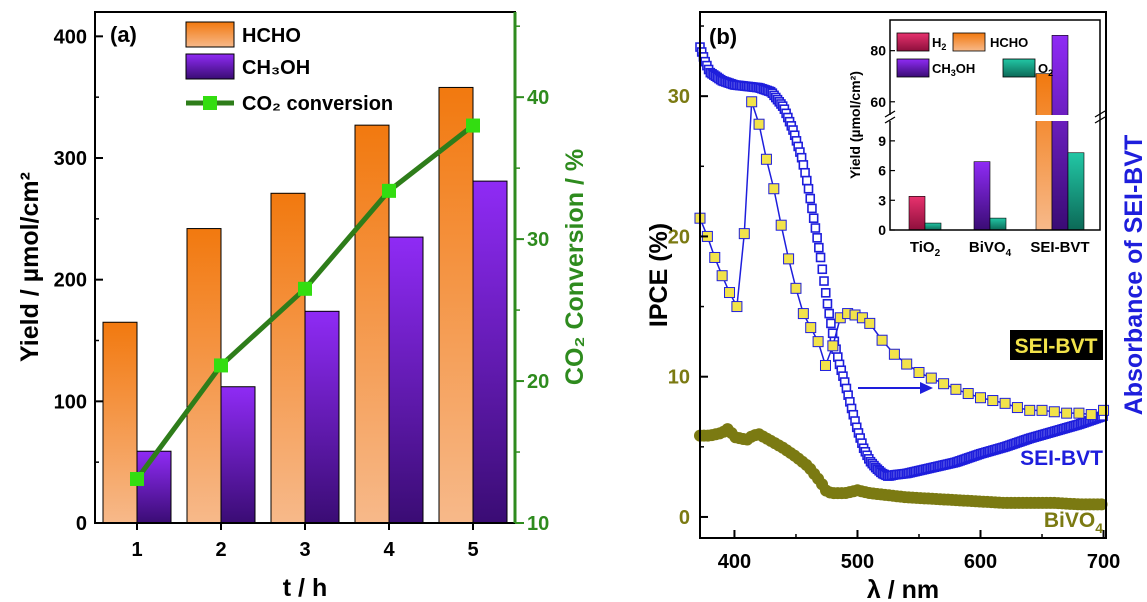 This screenshot has height=602, width=1147. I want to click on inset-hcho-bar, so click(1044, 152).